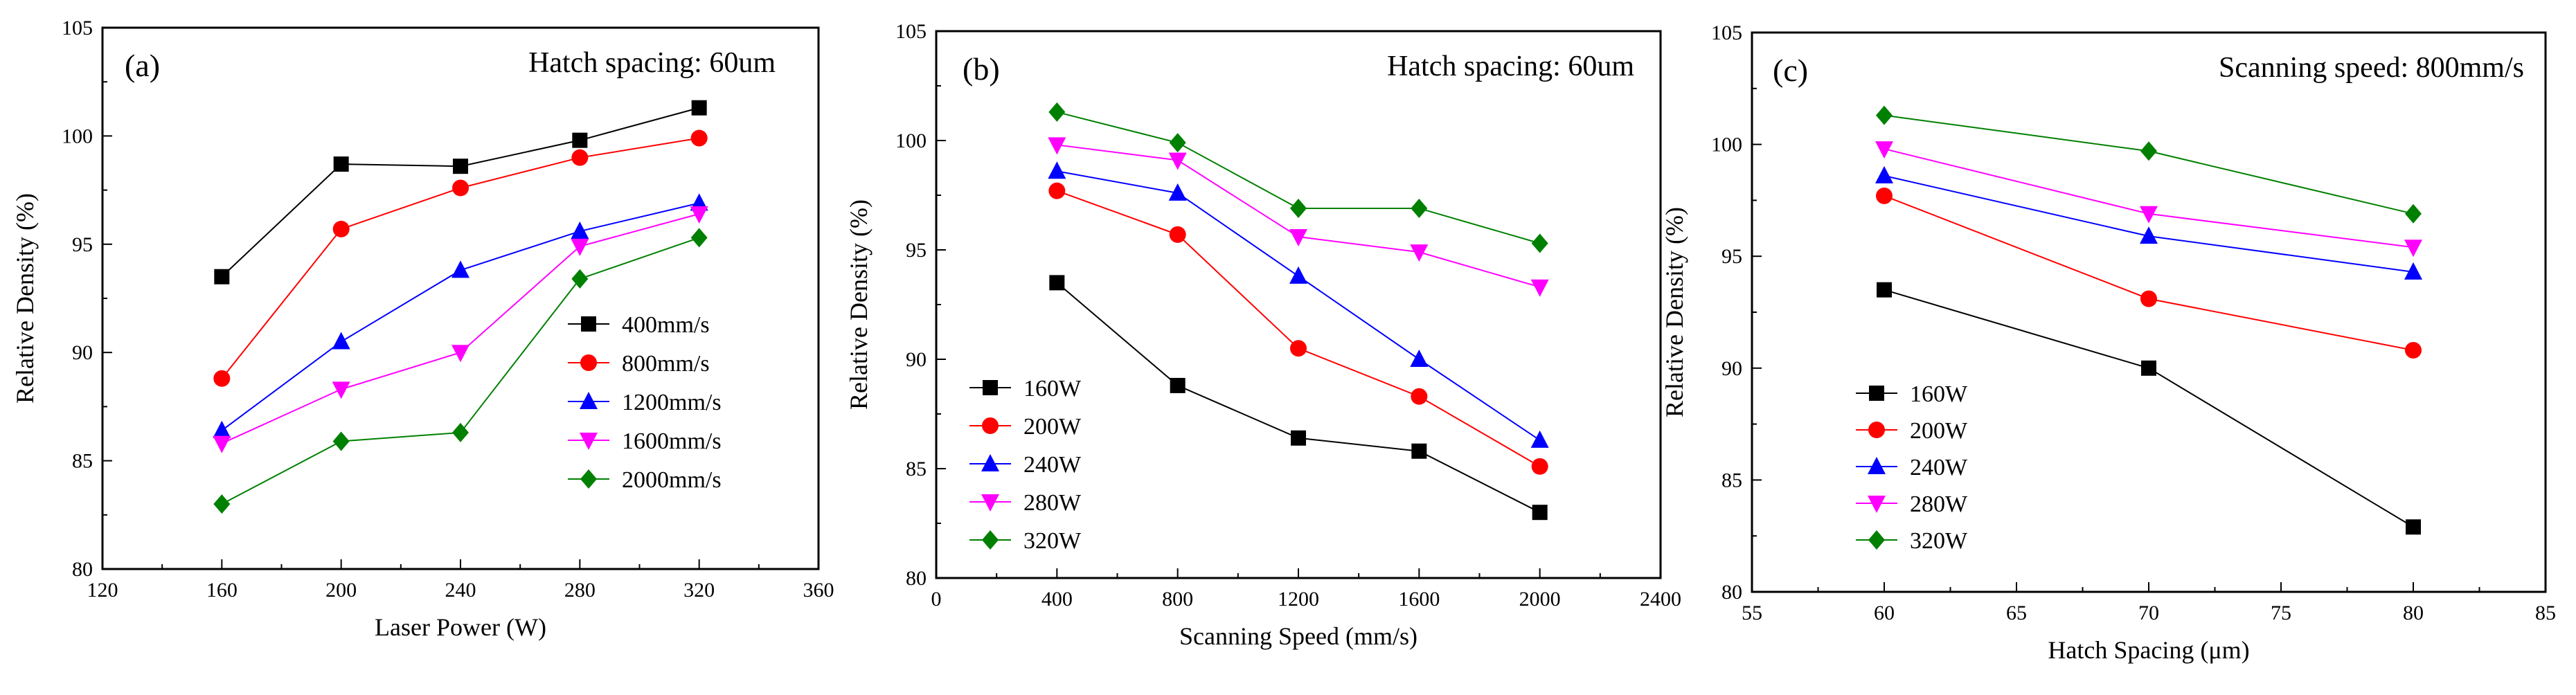 The width and height of the screenshot is (2576, 695). What do you see at coordinates (1939, 431) in the screenshot?
I see `legend-label: 200W` at bounding box center [1939, 431].